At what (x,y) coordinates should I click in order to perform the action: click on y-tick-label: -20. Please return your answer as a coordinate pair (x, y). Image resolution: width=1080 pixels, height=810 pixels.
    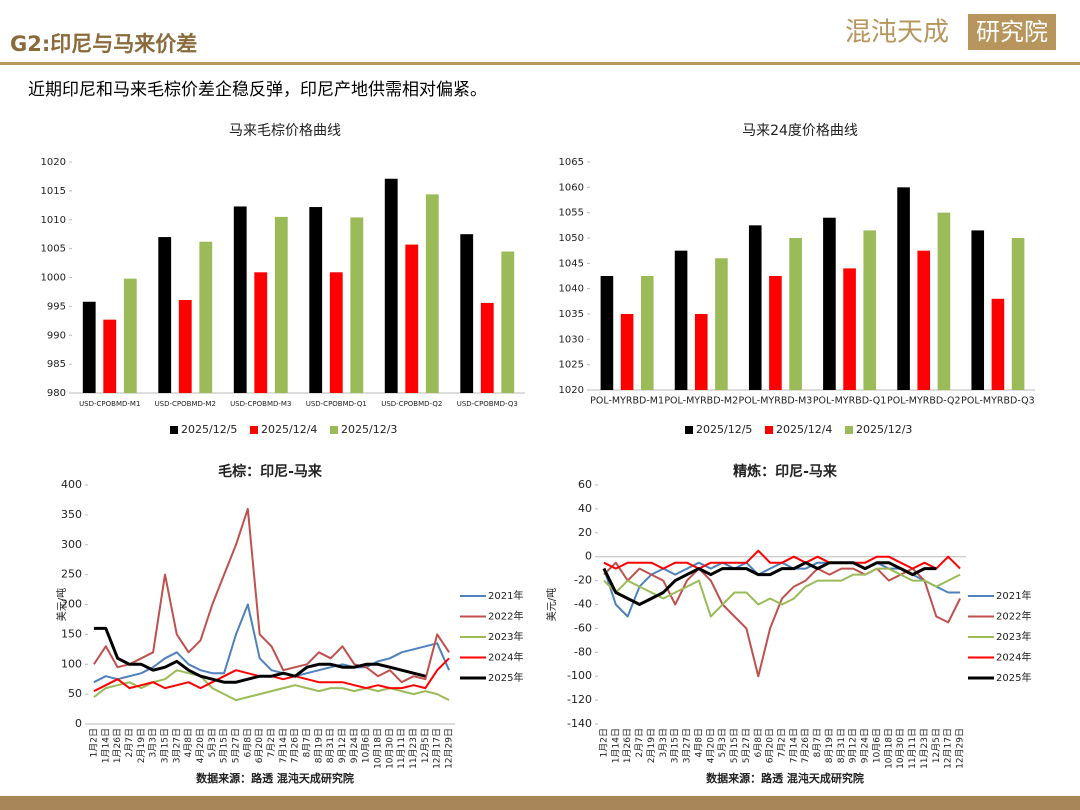
    Looking at the image, I should click on (583, 580).